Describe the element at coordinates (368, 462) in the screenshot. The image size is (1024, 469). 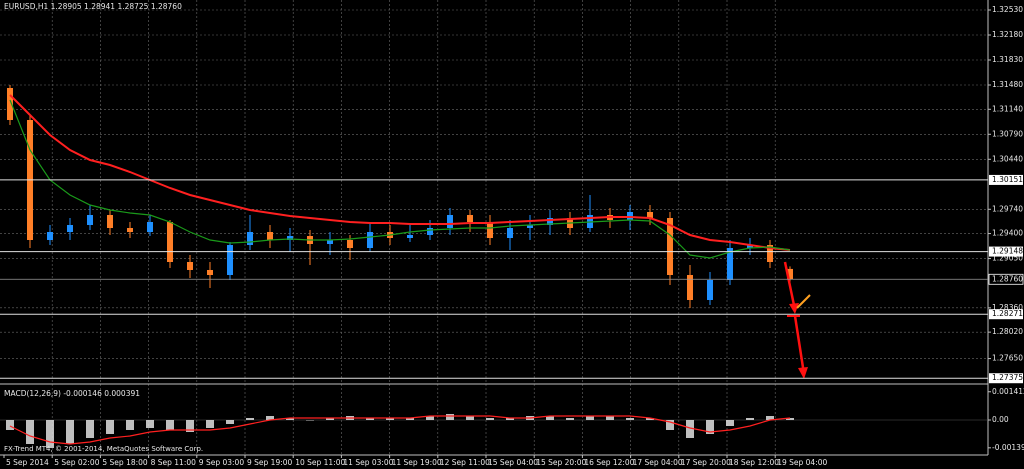
I see `x-tick-label: 11 Sep 03:00` at that location.